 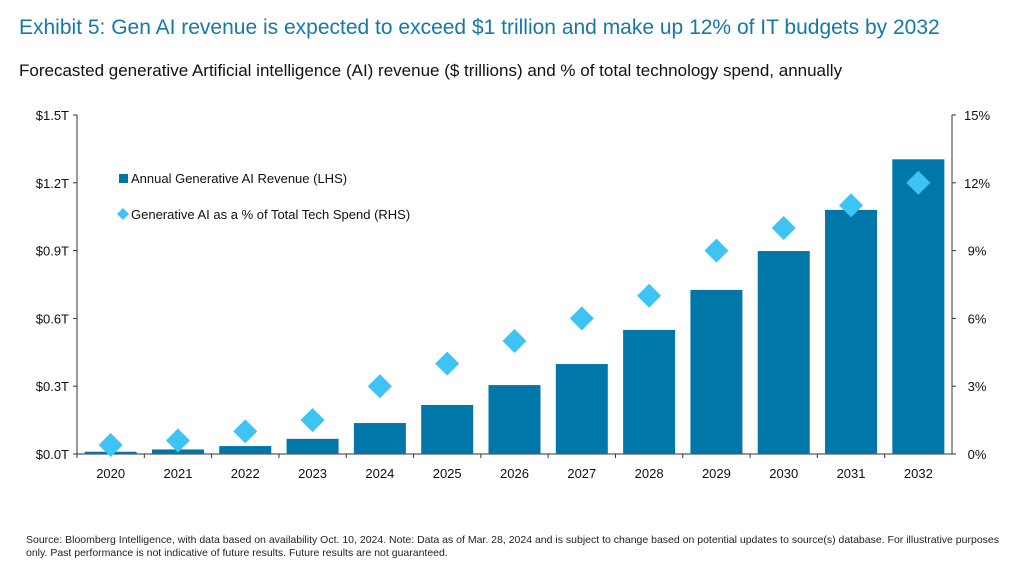 I want to click on left-tick-label: $0.3T, so click(x=52, y=386).